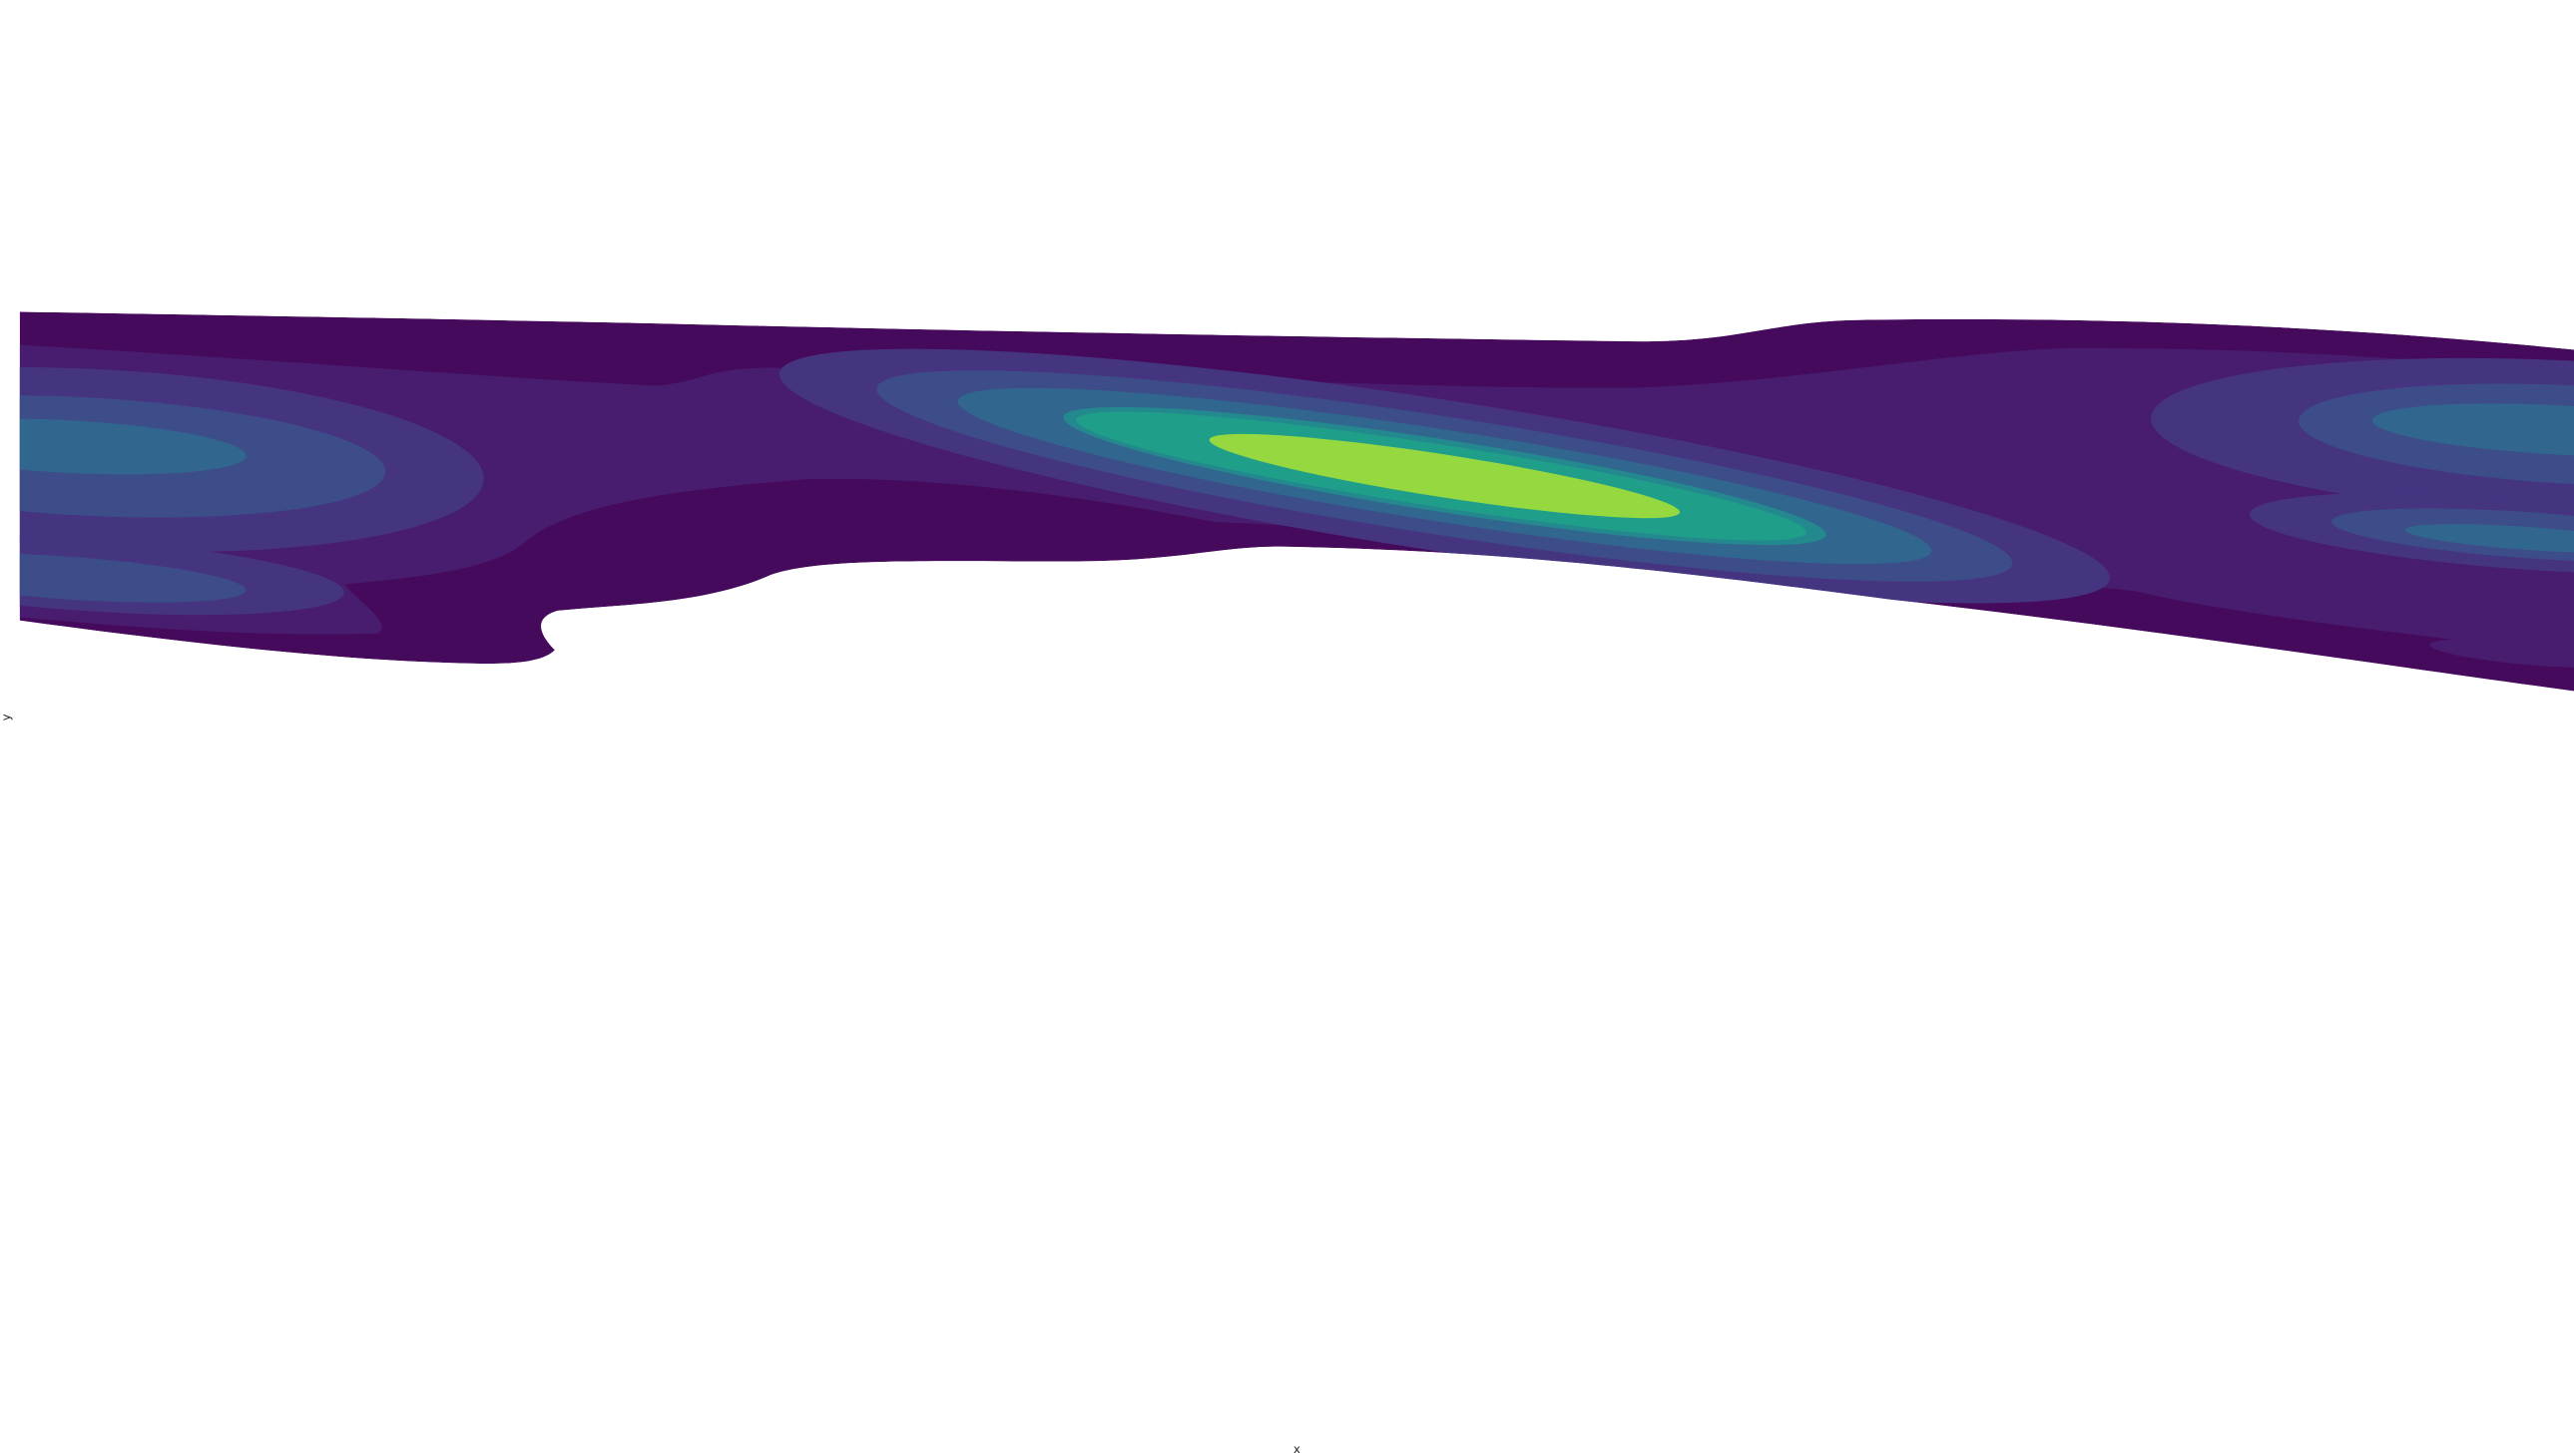  I want to click on x-axis-label: x, so click(1296, 1449).